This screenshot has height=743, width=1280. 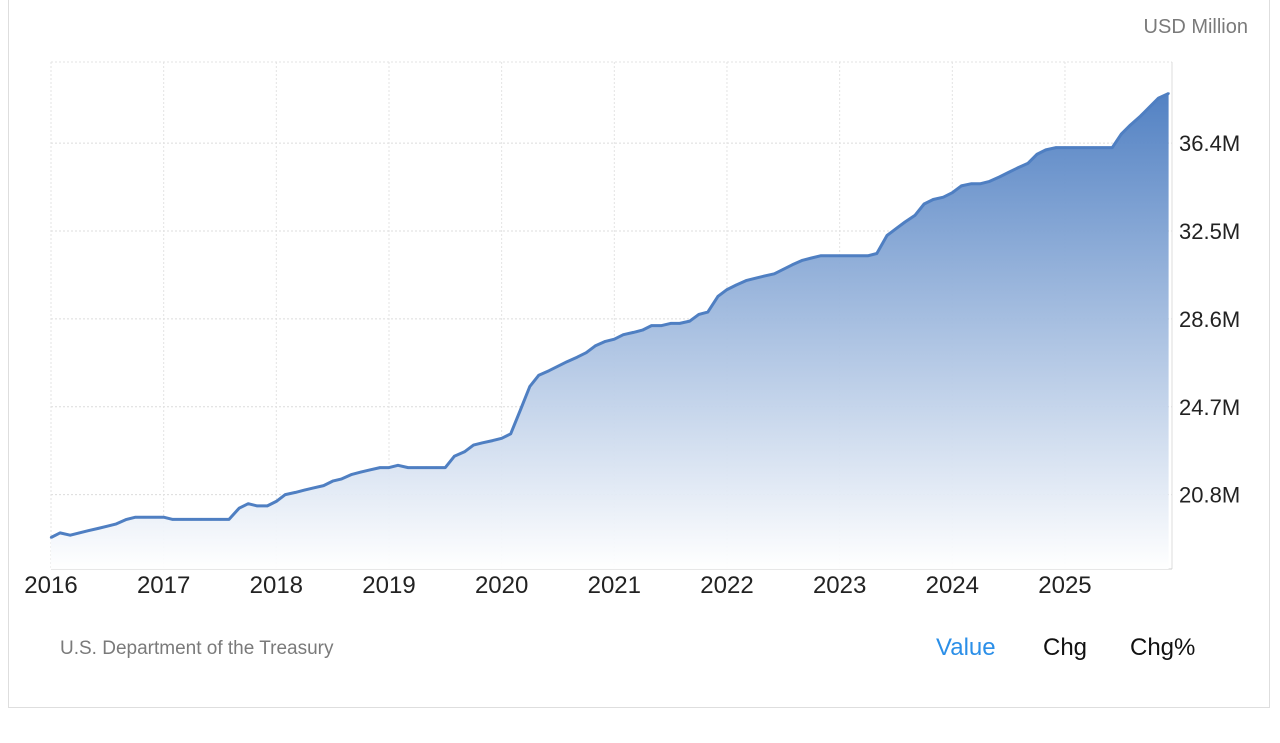 What do you see at coordinates (276, 585) in the screenshot?
I see `x-tick-label: 2018` at bounding box center [276, 585].